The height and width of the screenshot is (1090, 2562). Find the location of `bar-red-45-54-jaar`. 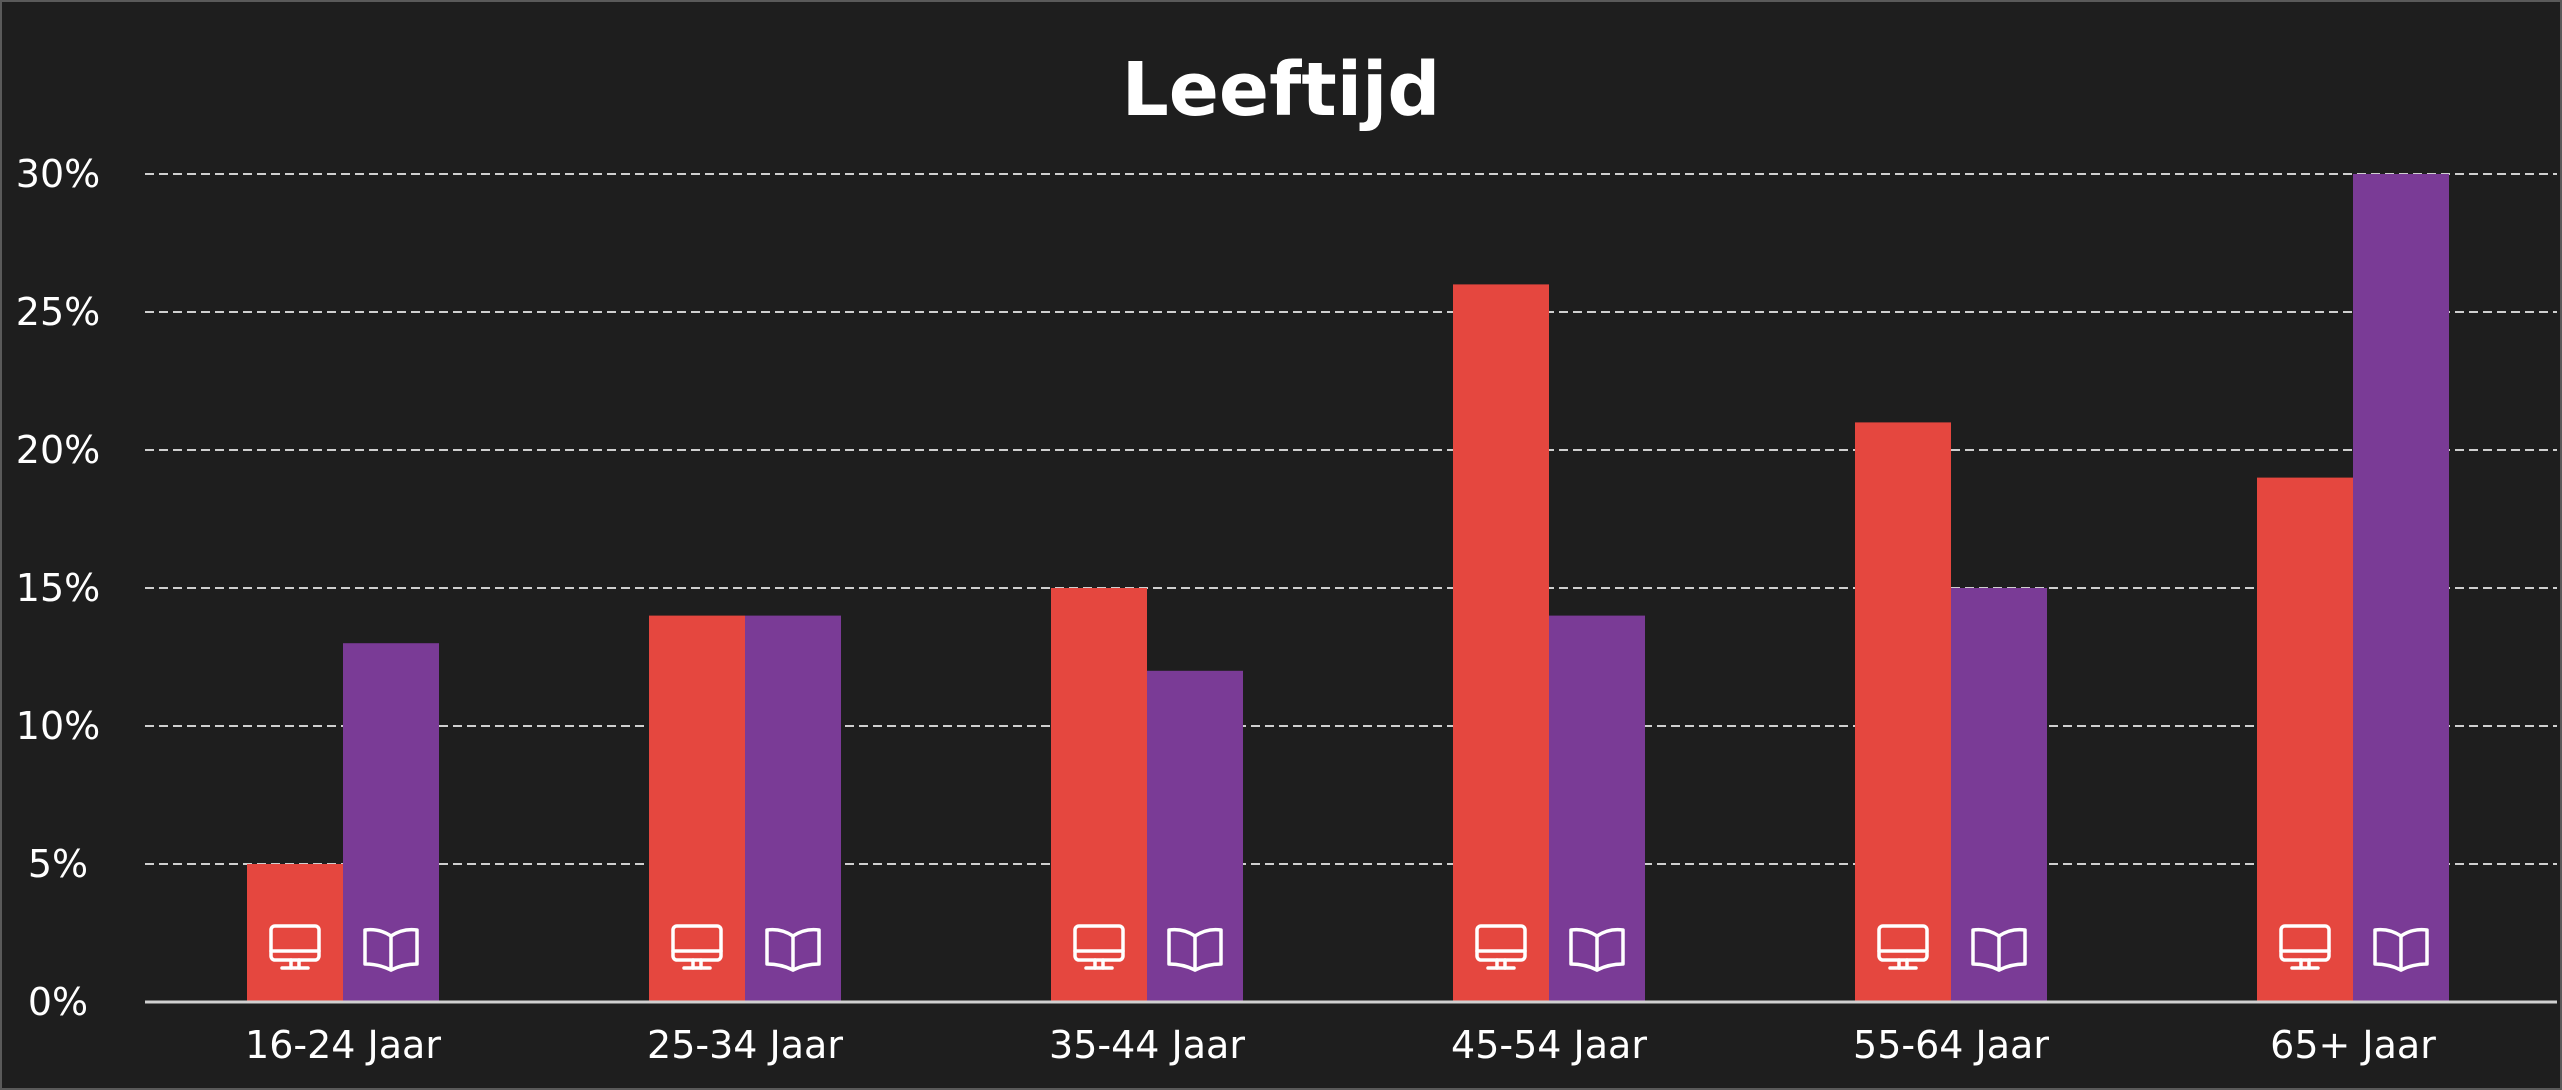

bar-red-45-54-jaar is located at coordinates (1501, 643).